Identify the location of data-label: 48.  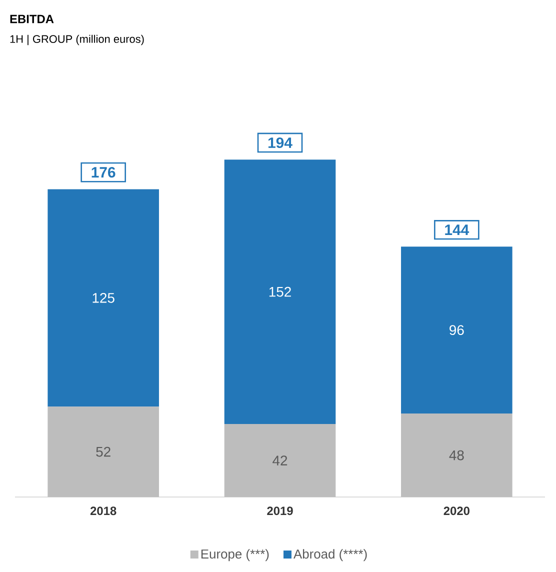
(456, 455).